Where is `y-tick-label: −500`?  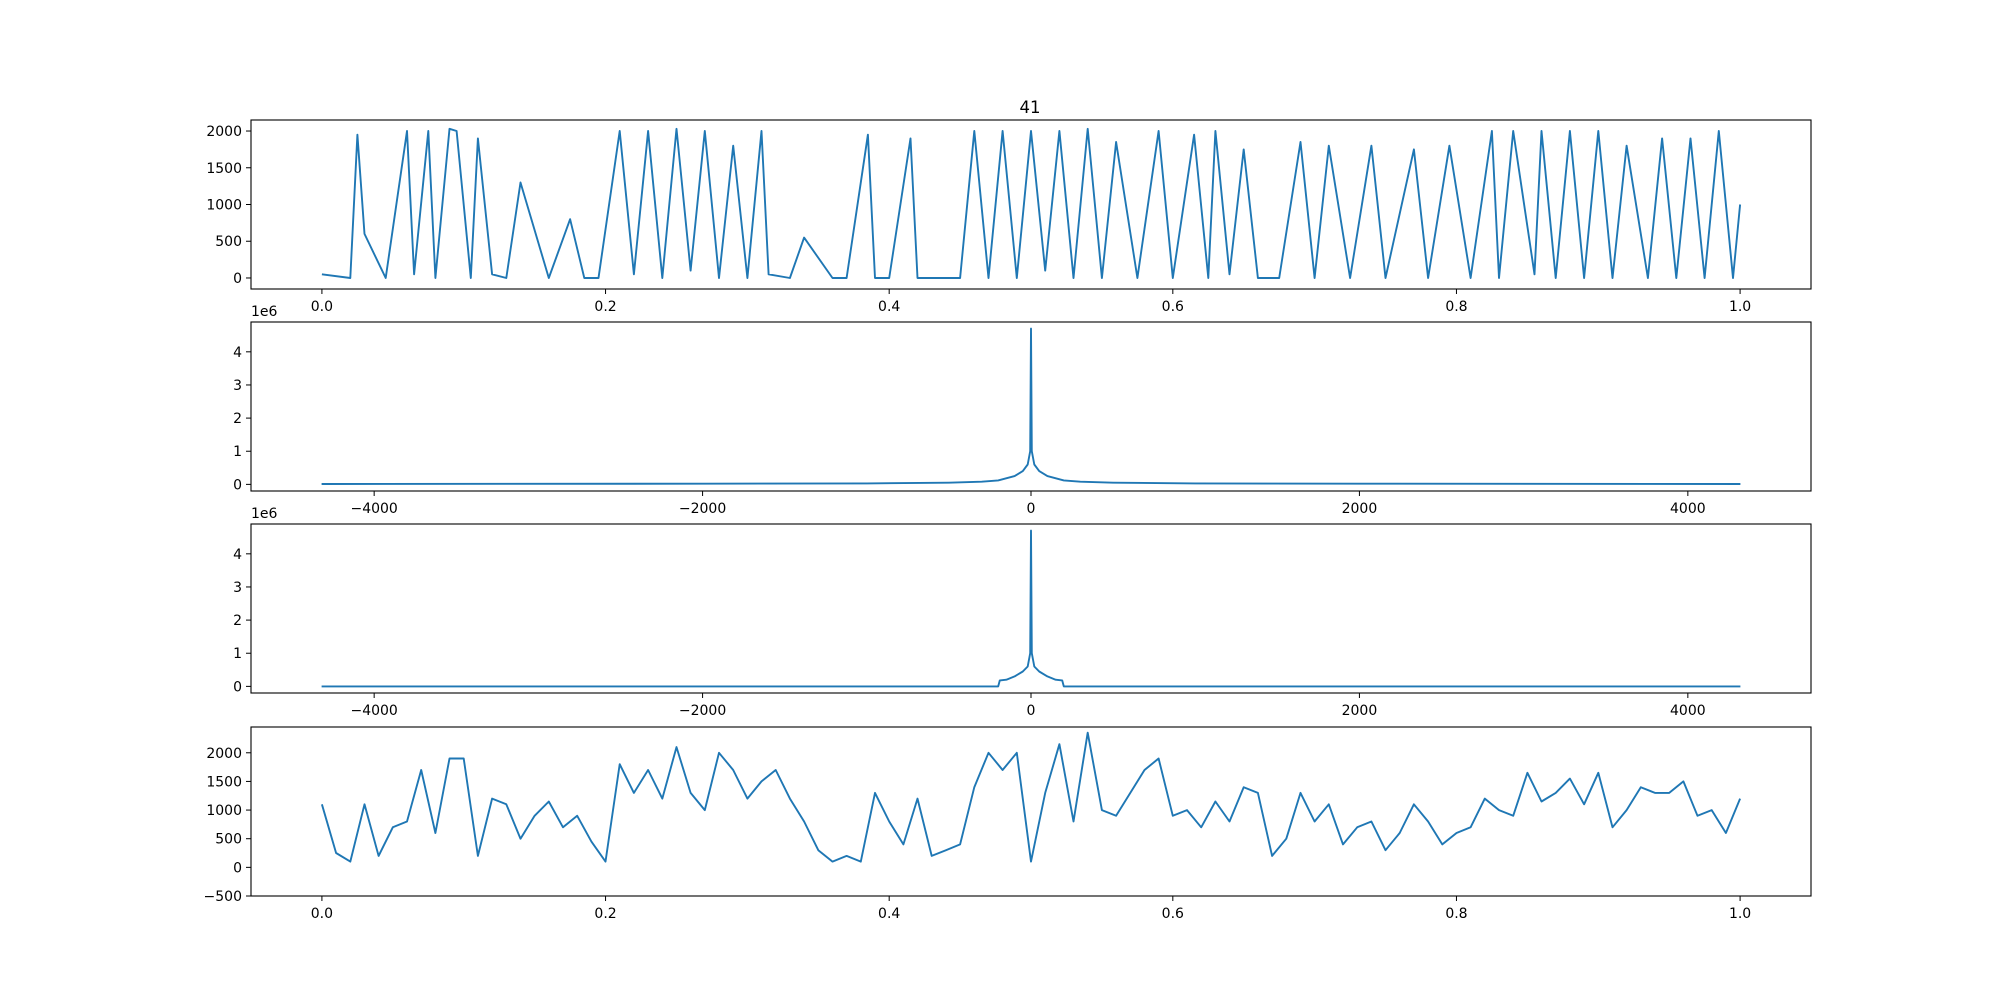 y-tick-label: −500 is located at coordinates (223, 897).